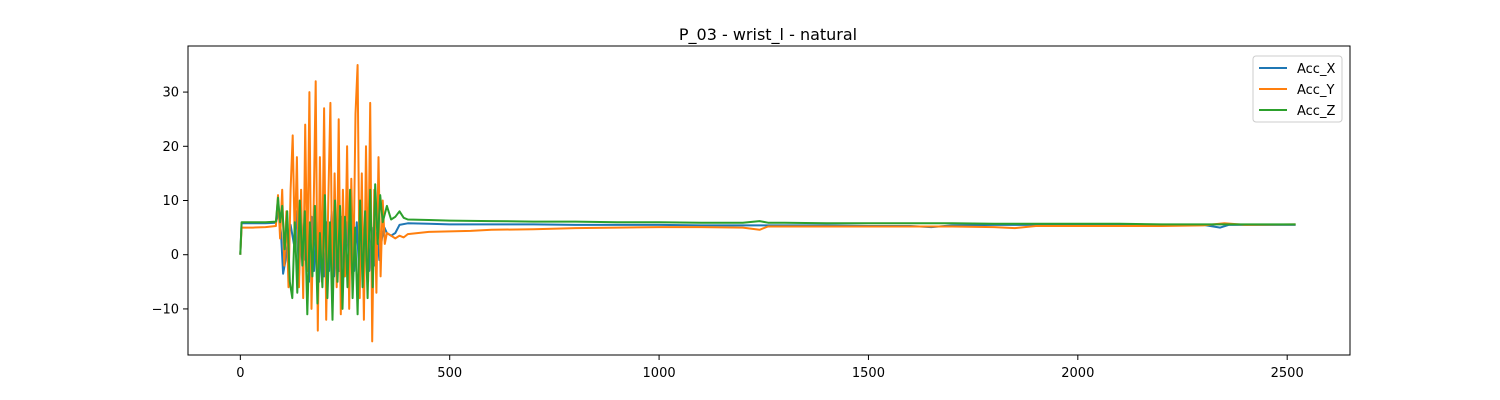  I want to click on y-tick-label: 0, so click(175, 255).